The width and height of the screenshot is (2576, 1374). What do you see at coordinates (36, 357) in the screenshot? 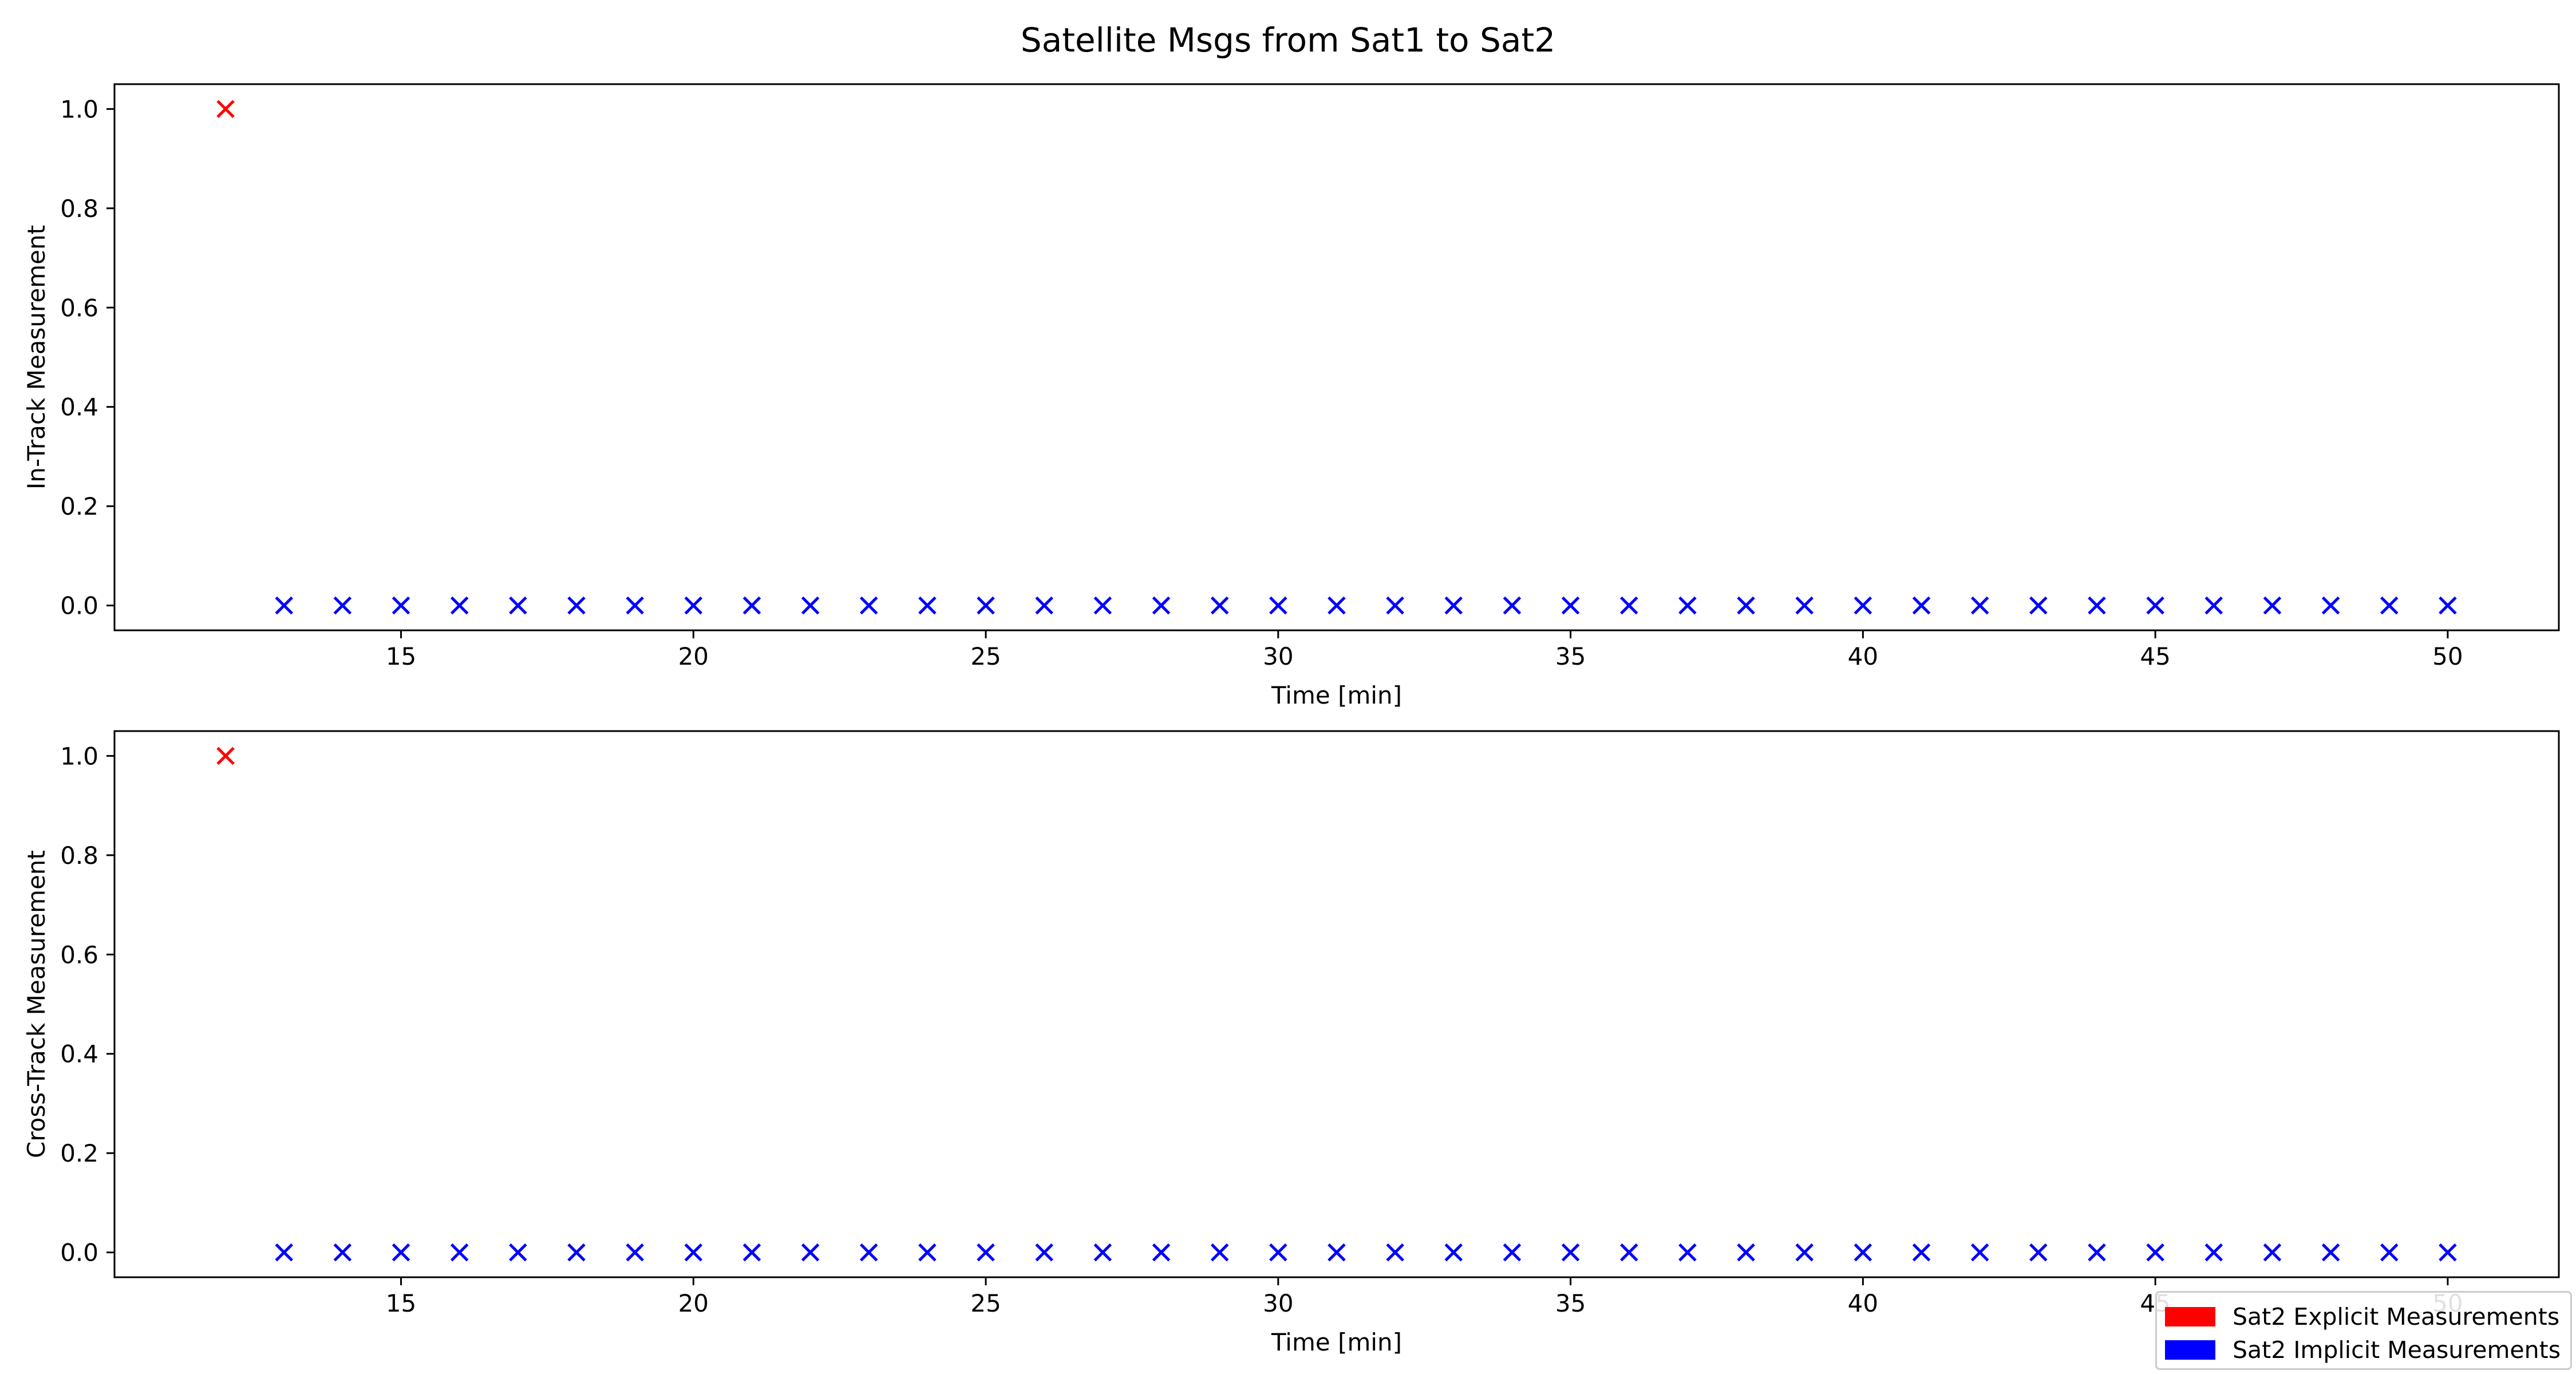
I see `in-track-ylabel: In-Track Measurement` at bounding box center [36, 357].